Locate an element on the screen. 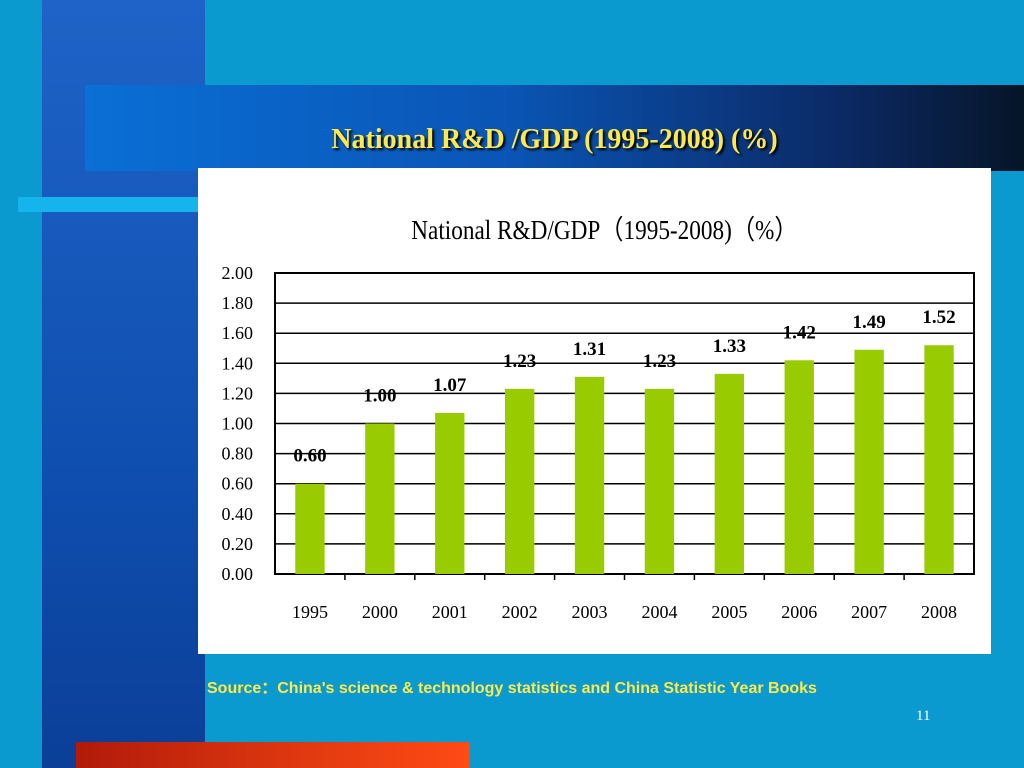  page-number: 11 is located at coordinates (923, 716).